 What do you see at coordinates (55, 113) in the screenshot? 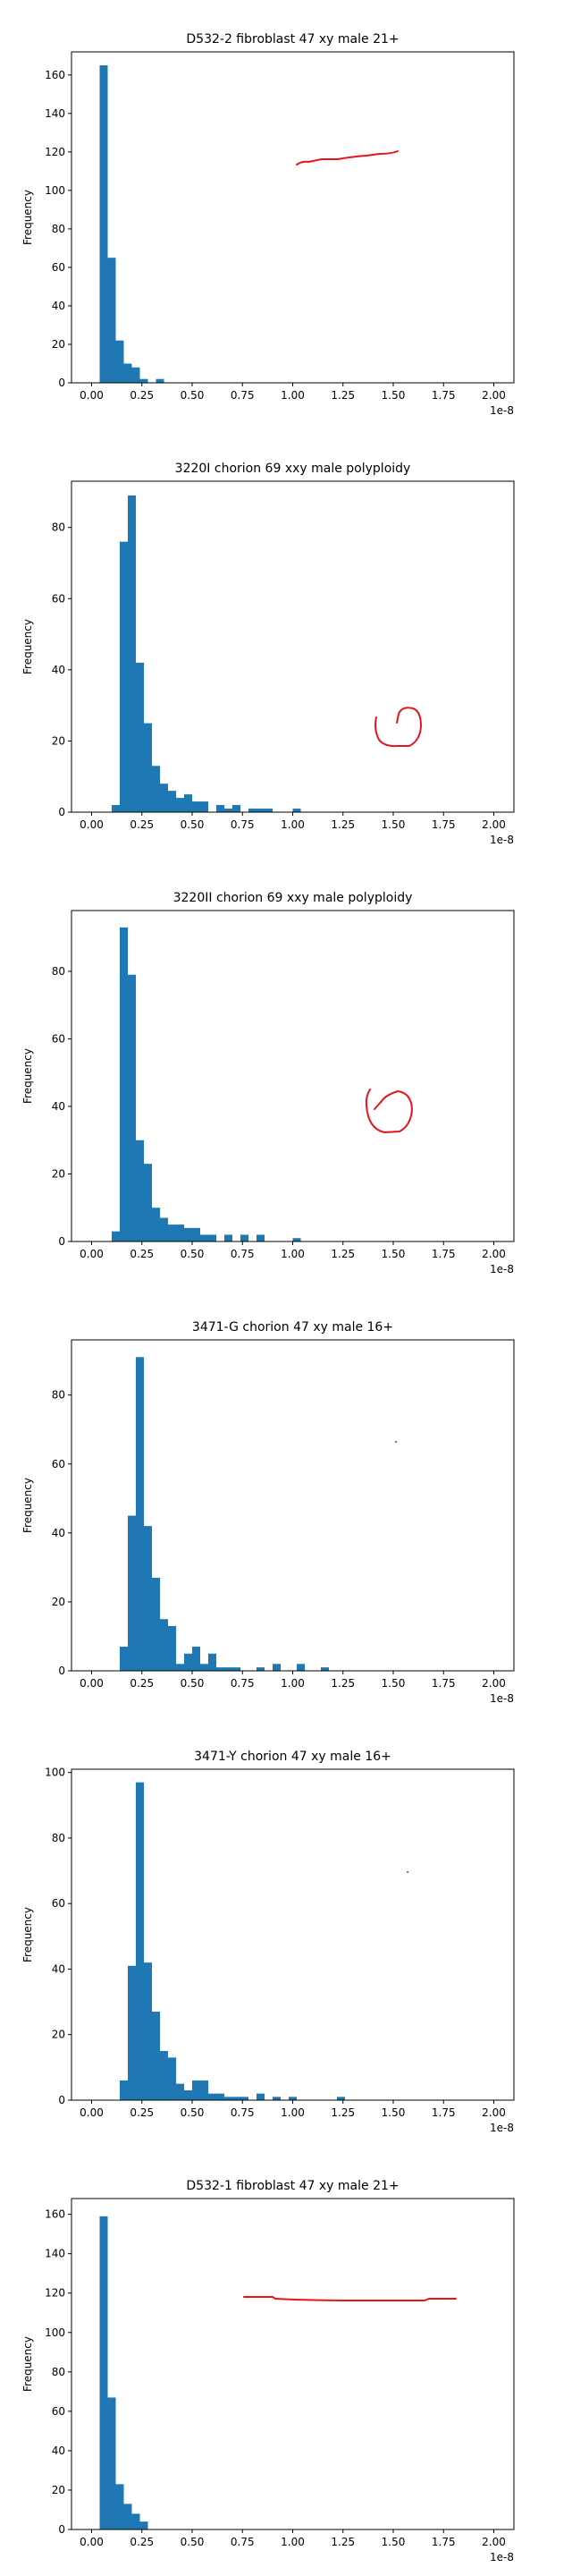
I see `y-tick-label: 140` at bounding box center [55, 113].